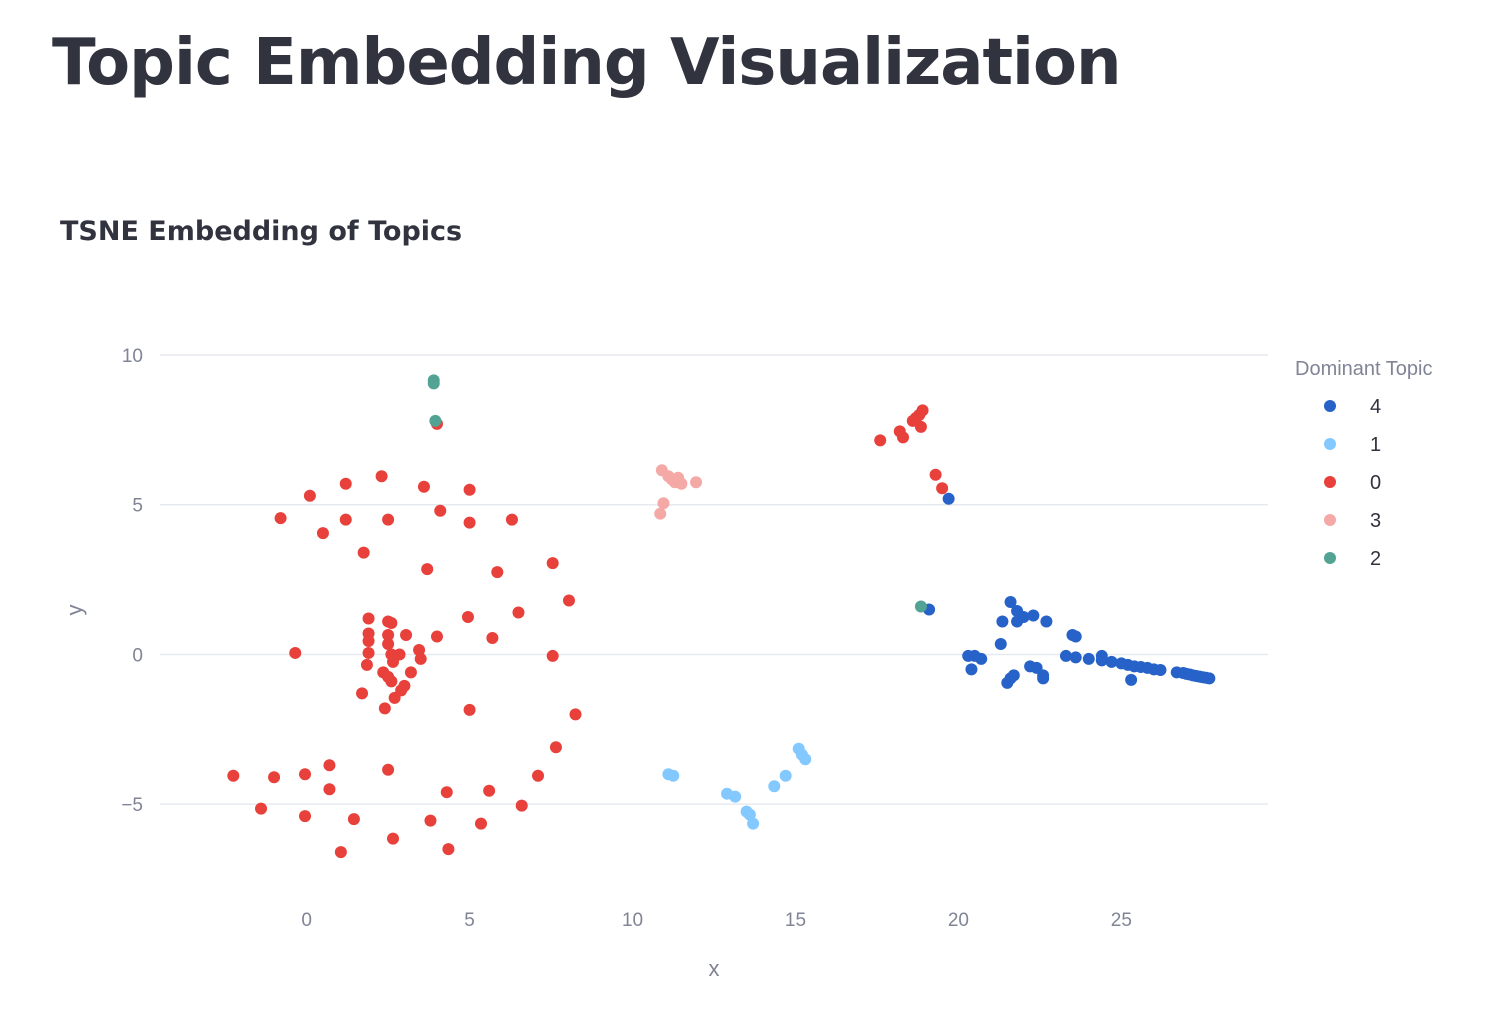  Describe the element at coordinates (1352, 559) in the screenshot. I see `legend-item: 2` at that location.